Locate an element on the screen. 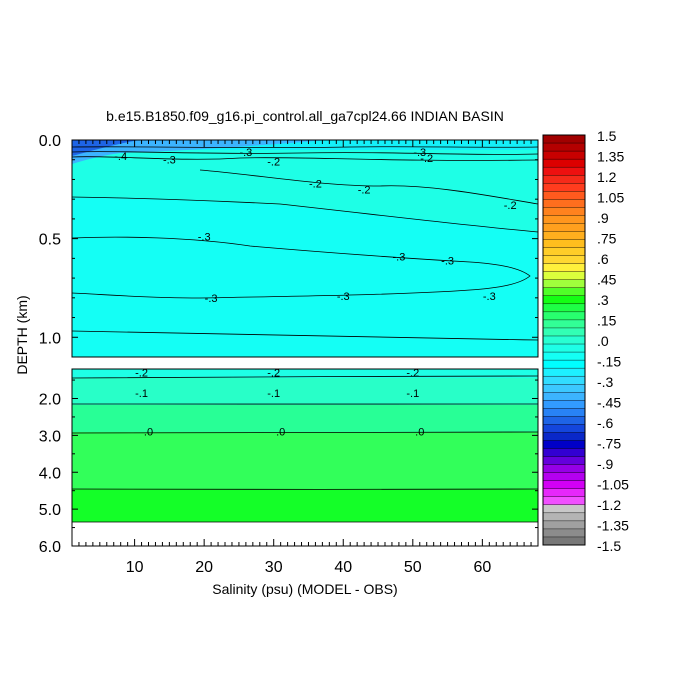  fill-region-aqua-patch is located at coordinates (340, 177).